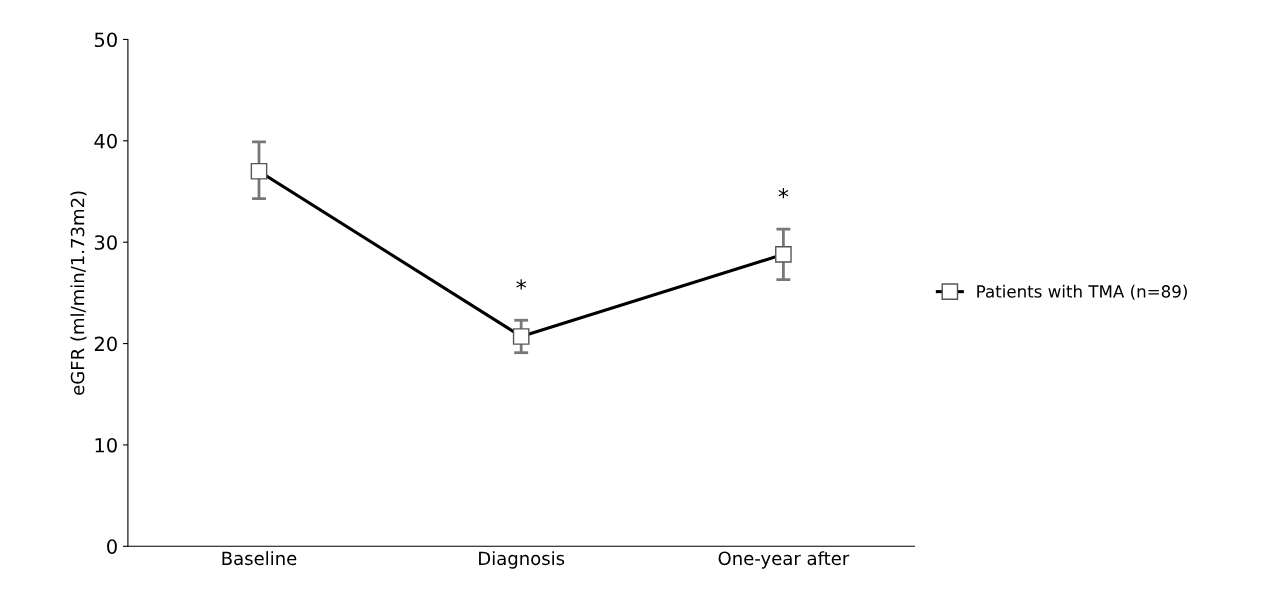 This screenshot has height=607, width=1279. Describe the element at coordinates (112, 546) in the screenshot. I see `y-tick-label: 0` at that location.